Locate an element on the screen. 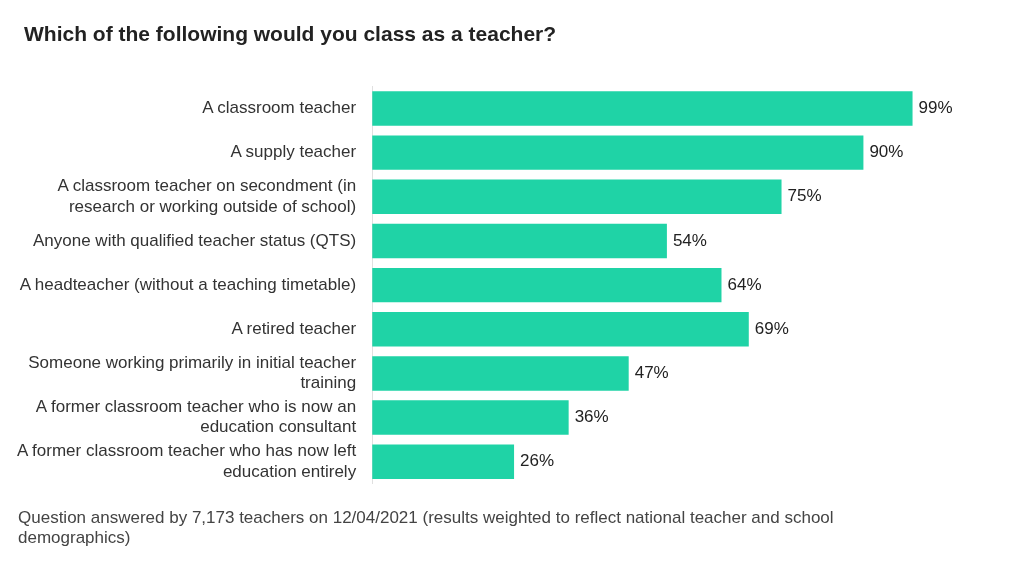 Image resolution: width=1024 pixels, height=585 pixels. y-tick-label: Someone working primarily in initial teacher training is located at coordinates (192, 372).